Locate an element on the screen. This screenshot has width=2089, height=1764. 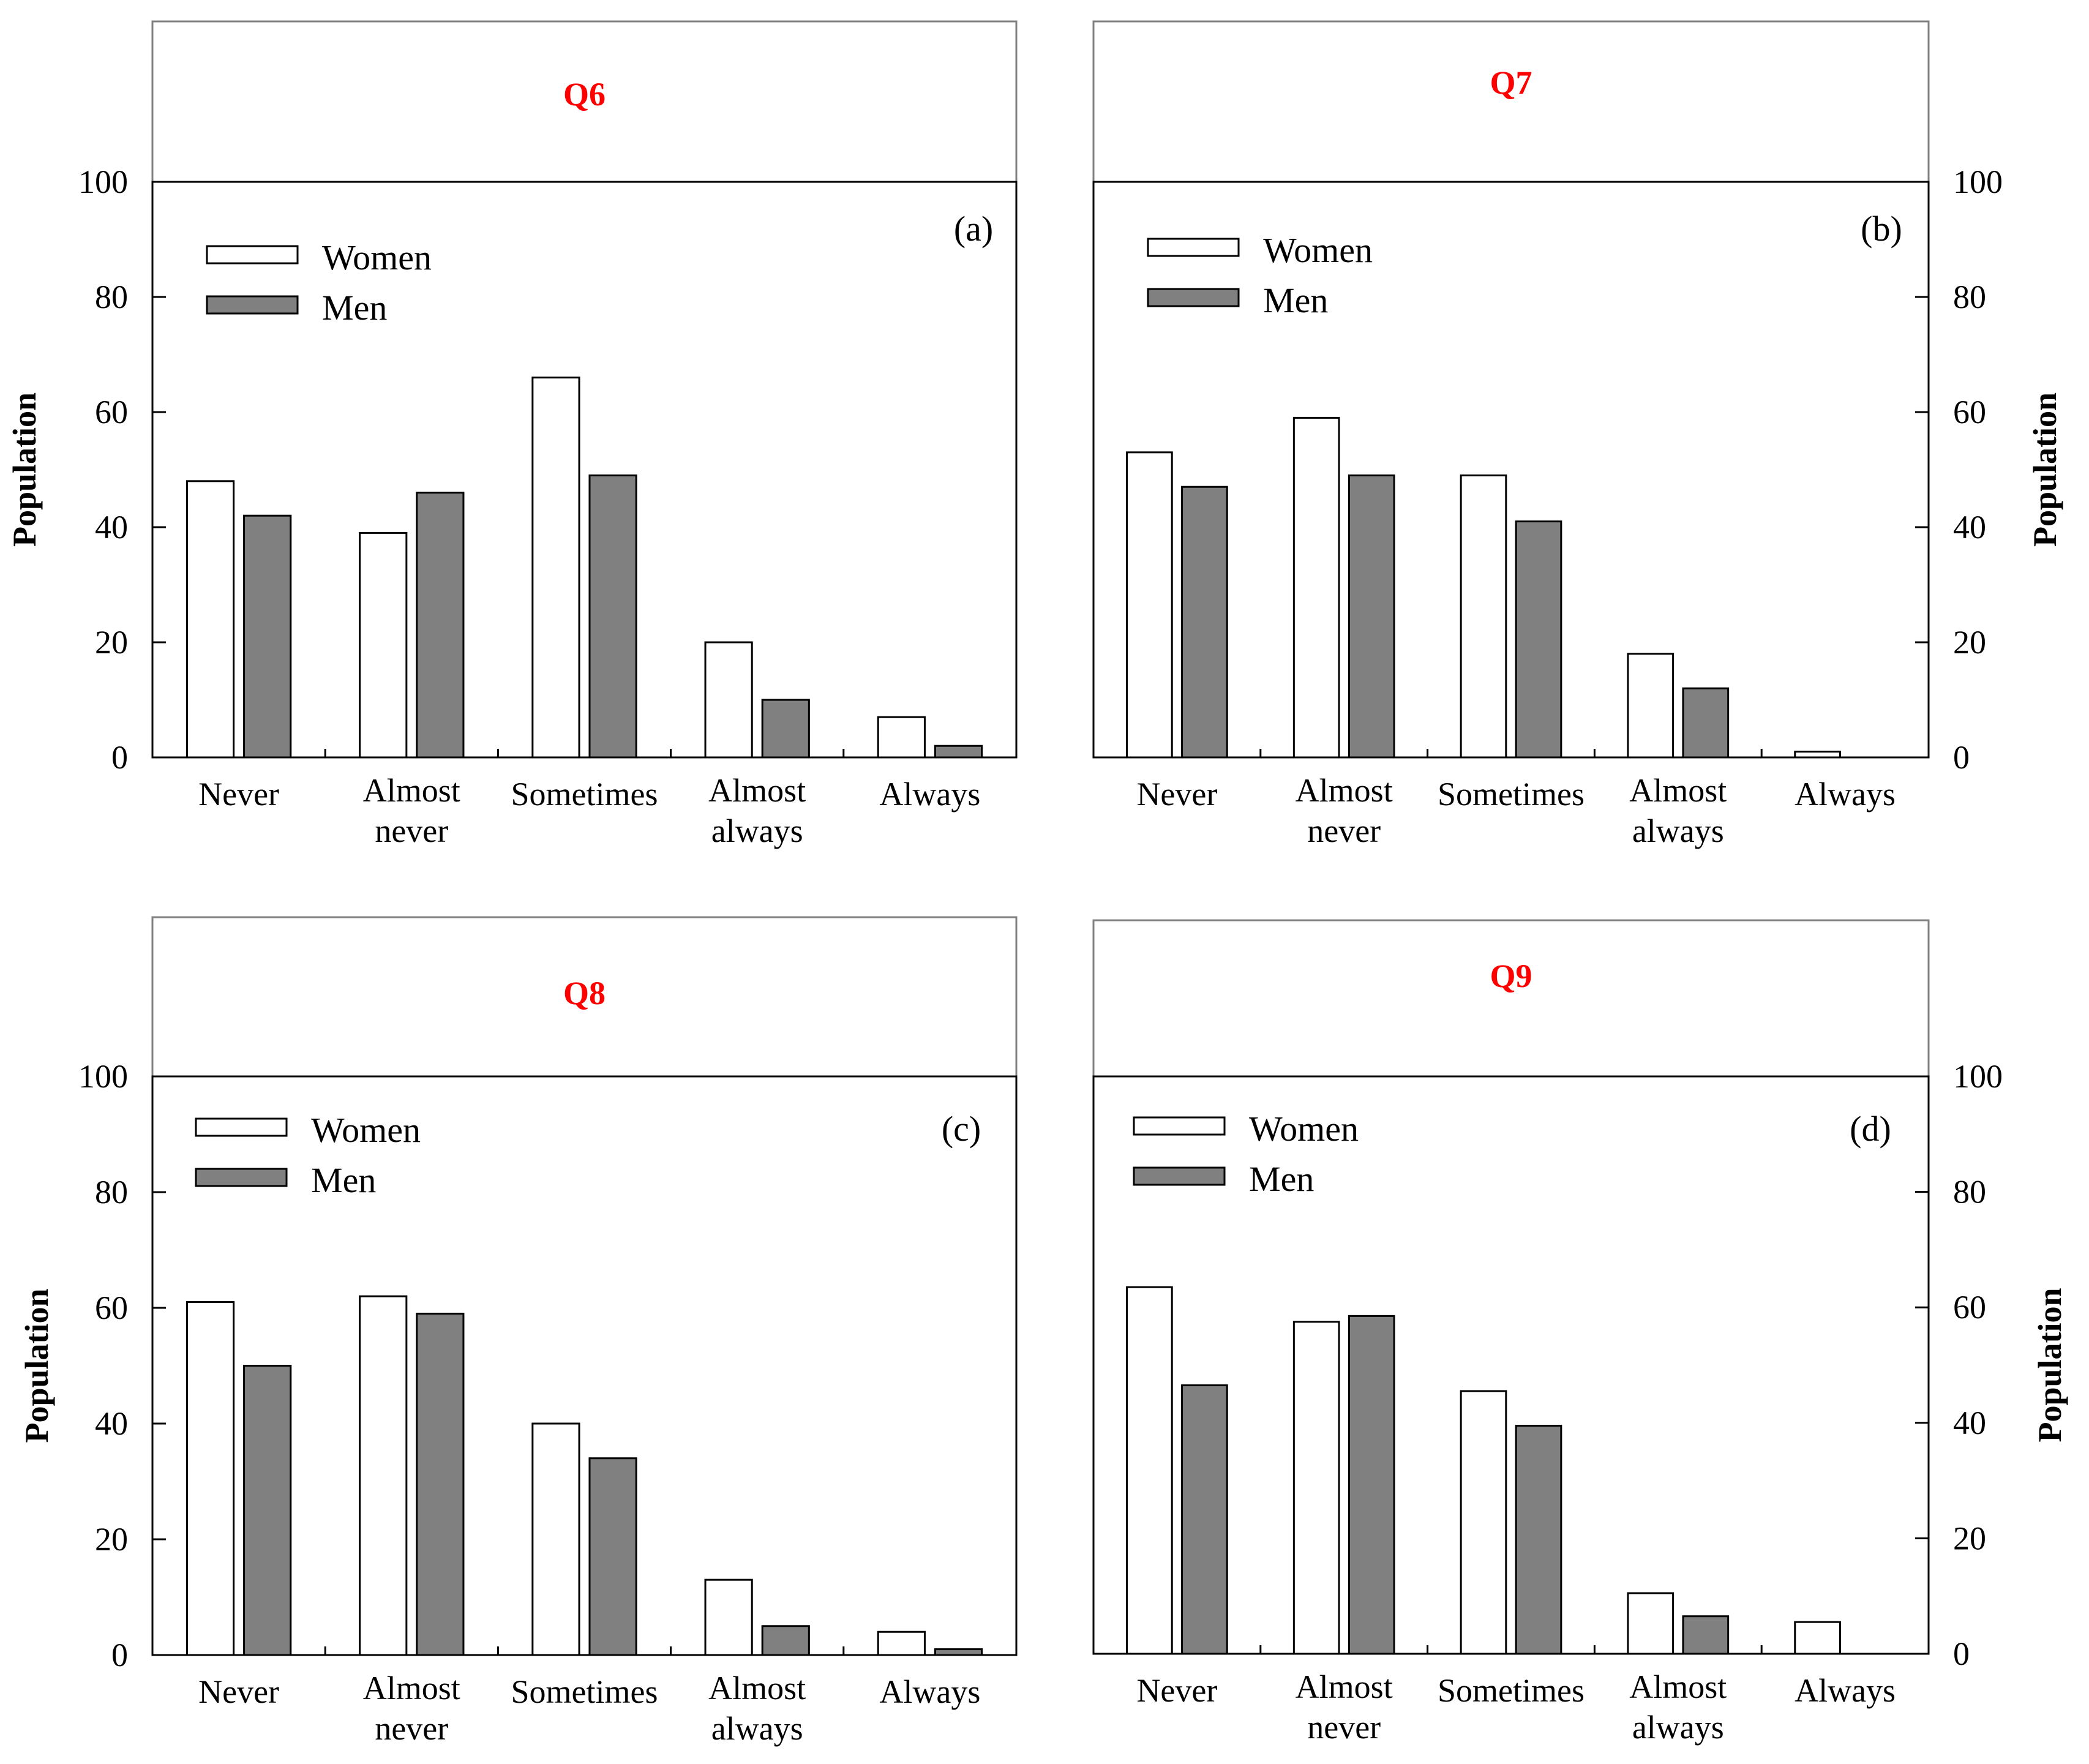
question-title: Q6 is located at coordinates (584, 94).